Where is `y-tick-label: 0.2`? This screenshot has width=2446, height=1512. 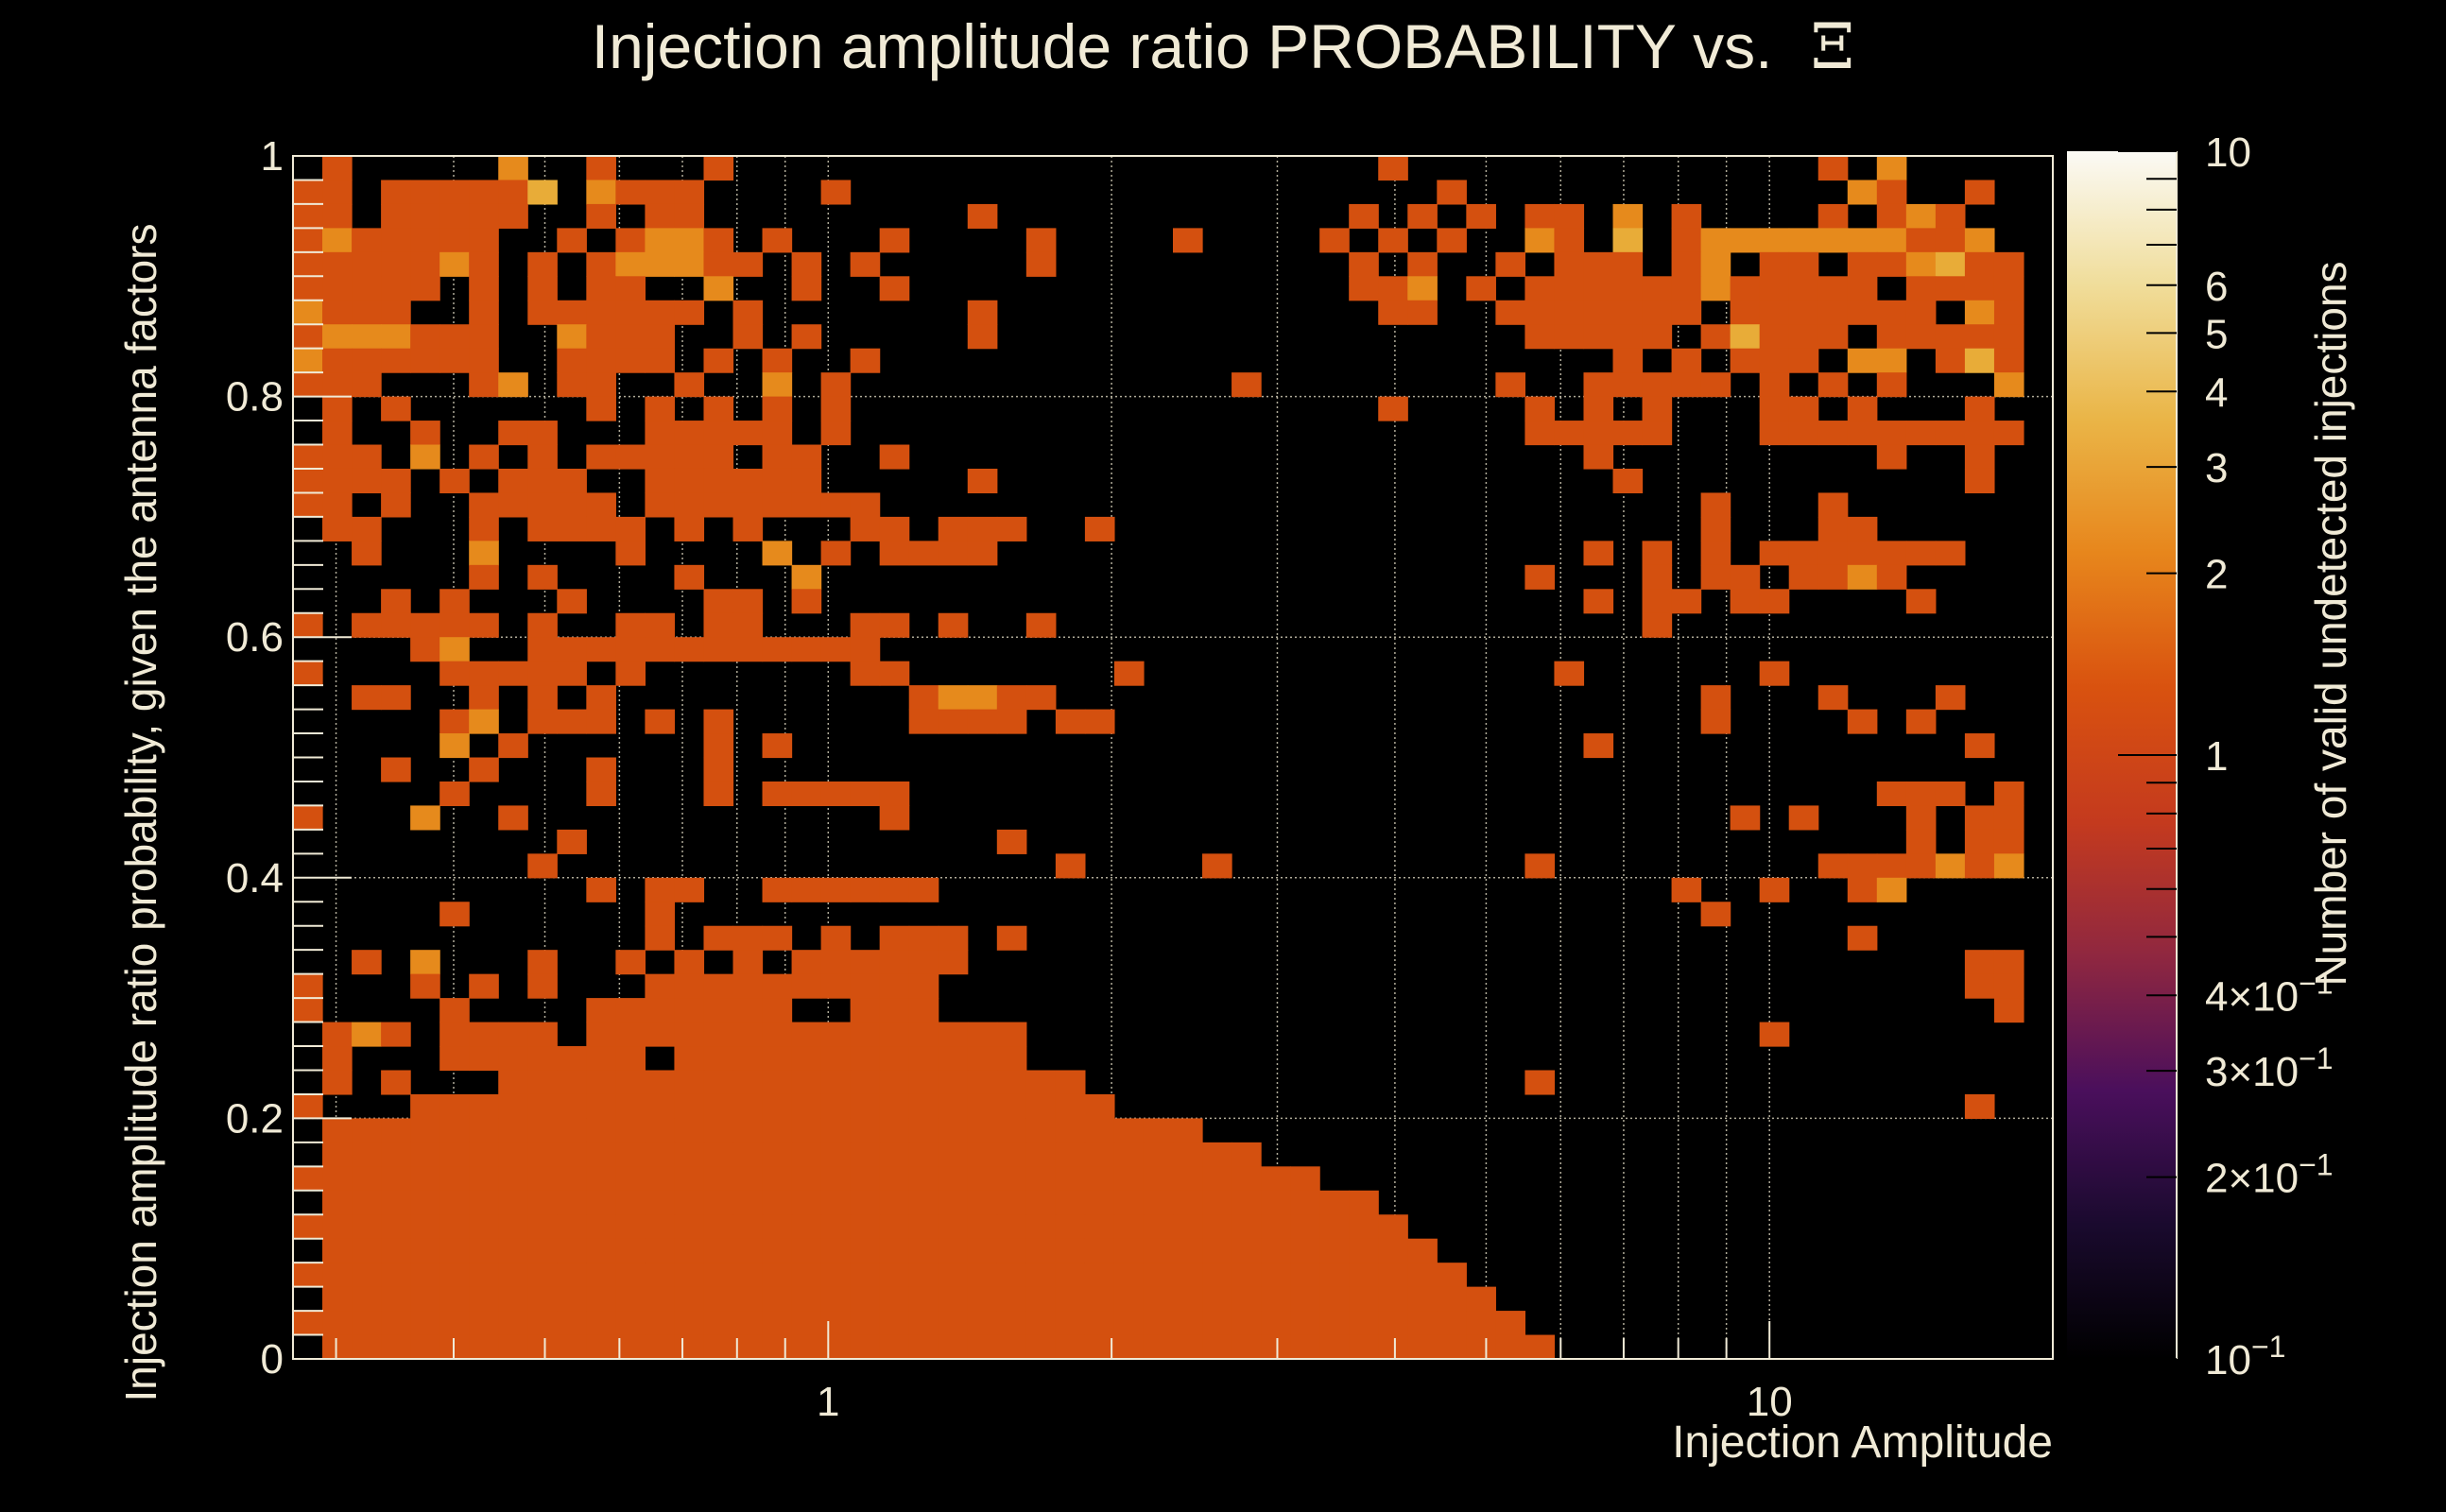
y-tick-label: 0.2 is located at coordinates (255, 1118).